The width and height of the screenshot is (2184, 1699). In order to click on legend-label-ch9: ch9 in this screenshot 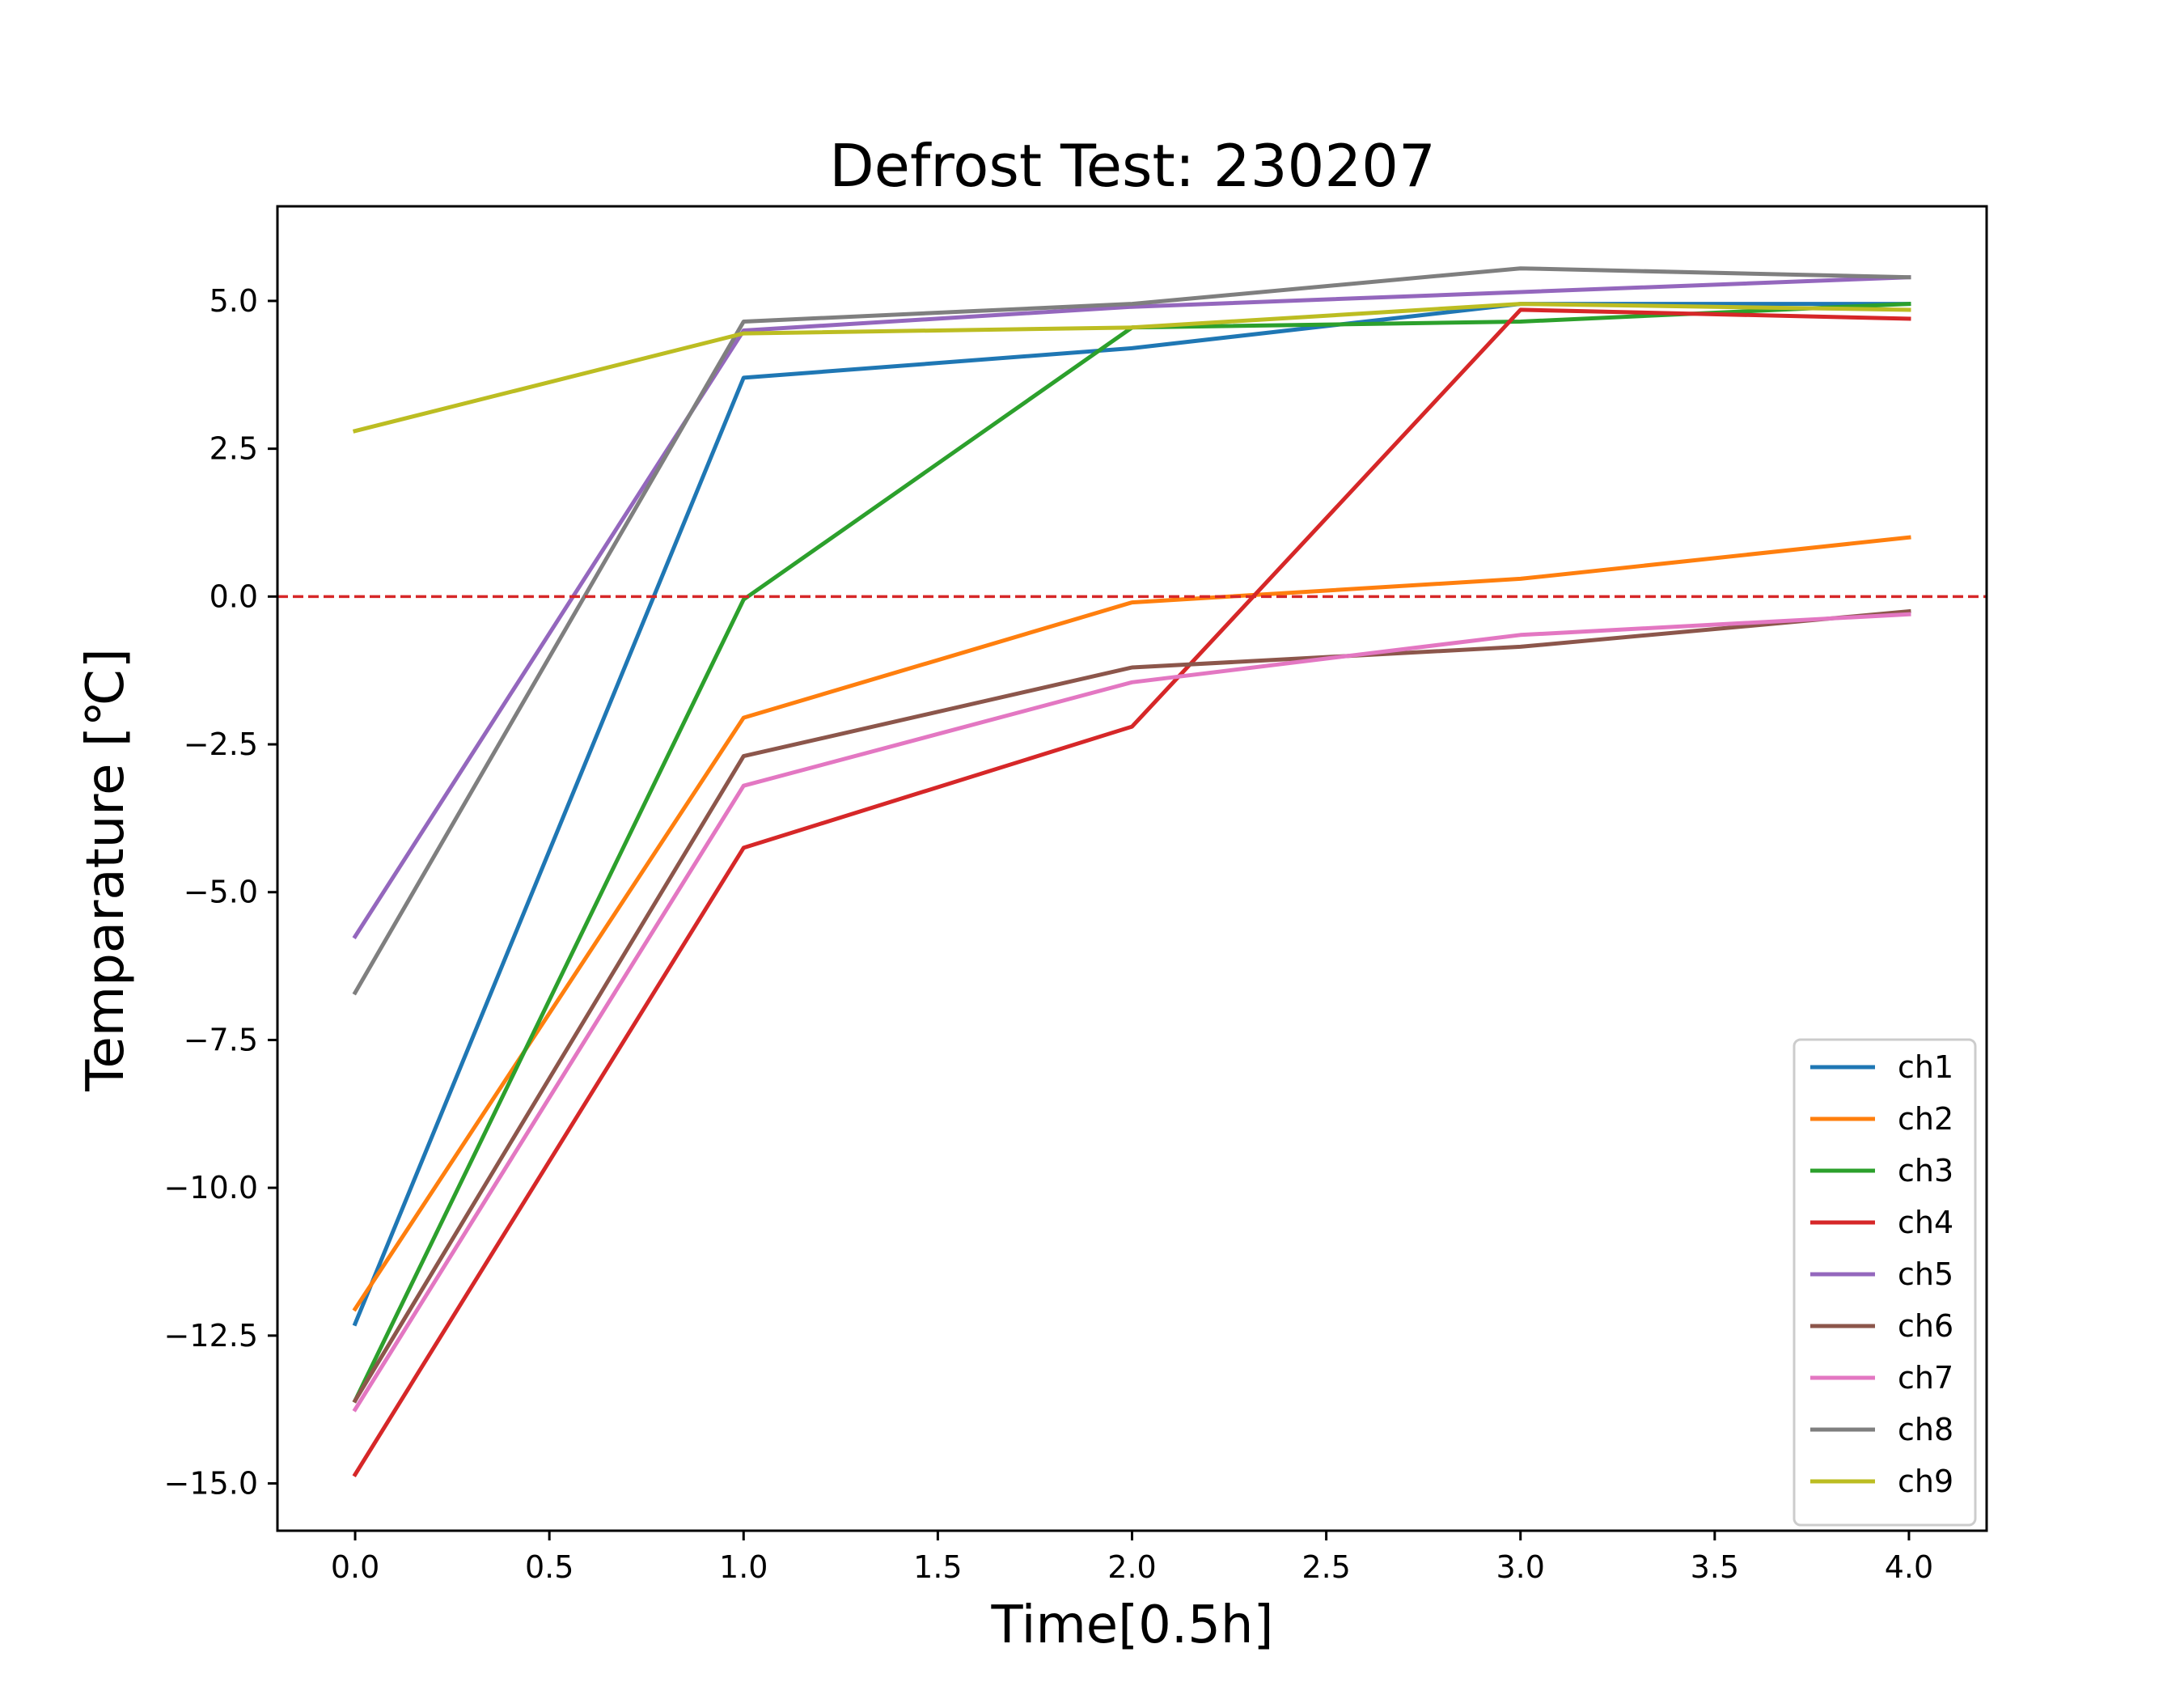, I will do `click(1926, 1481)`.